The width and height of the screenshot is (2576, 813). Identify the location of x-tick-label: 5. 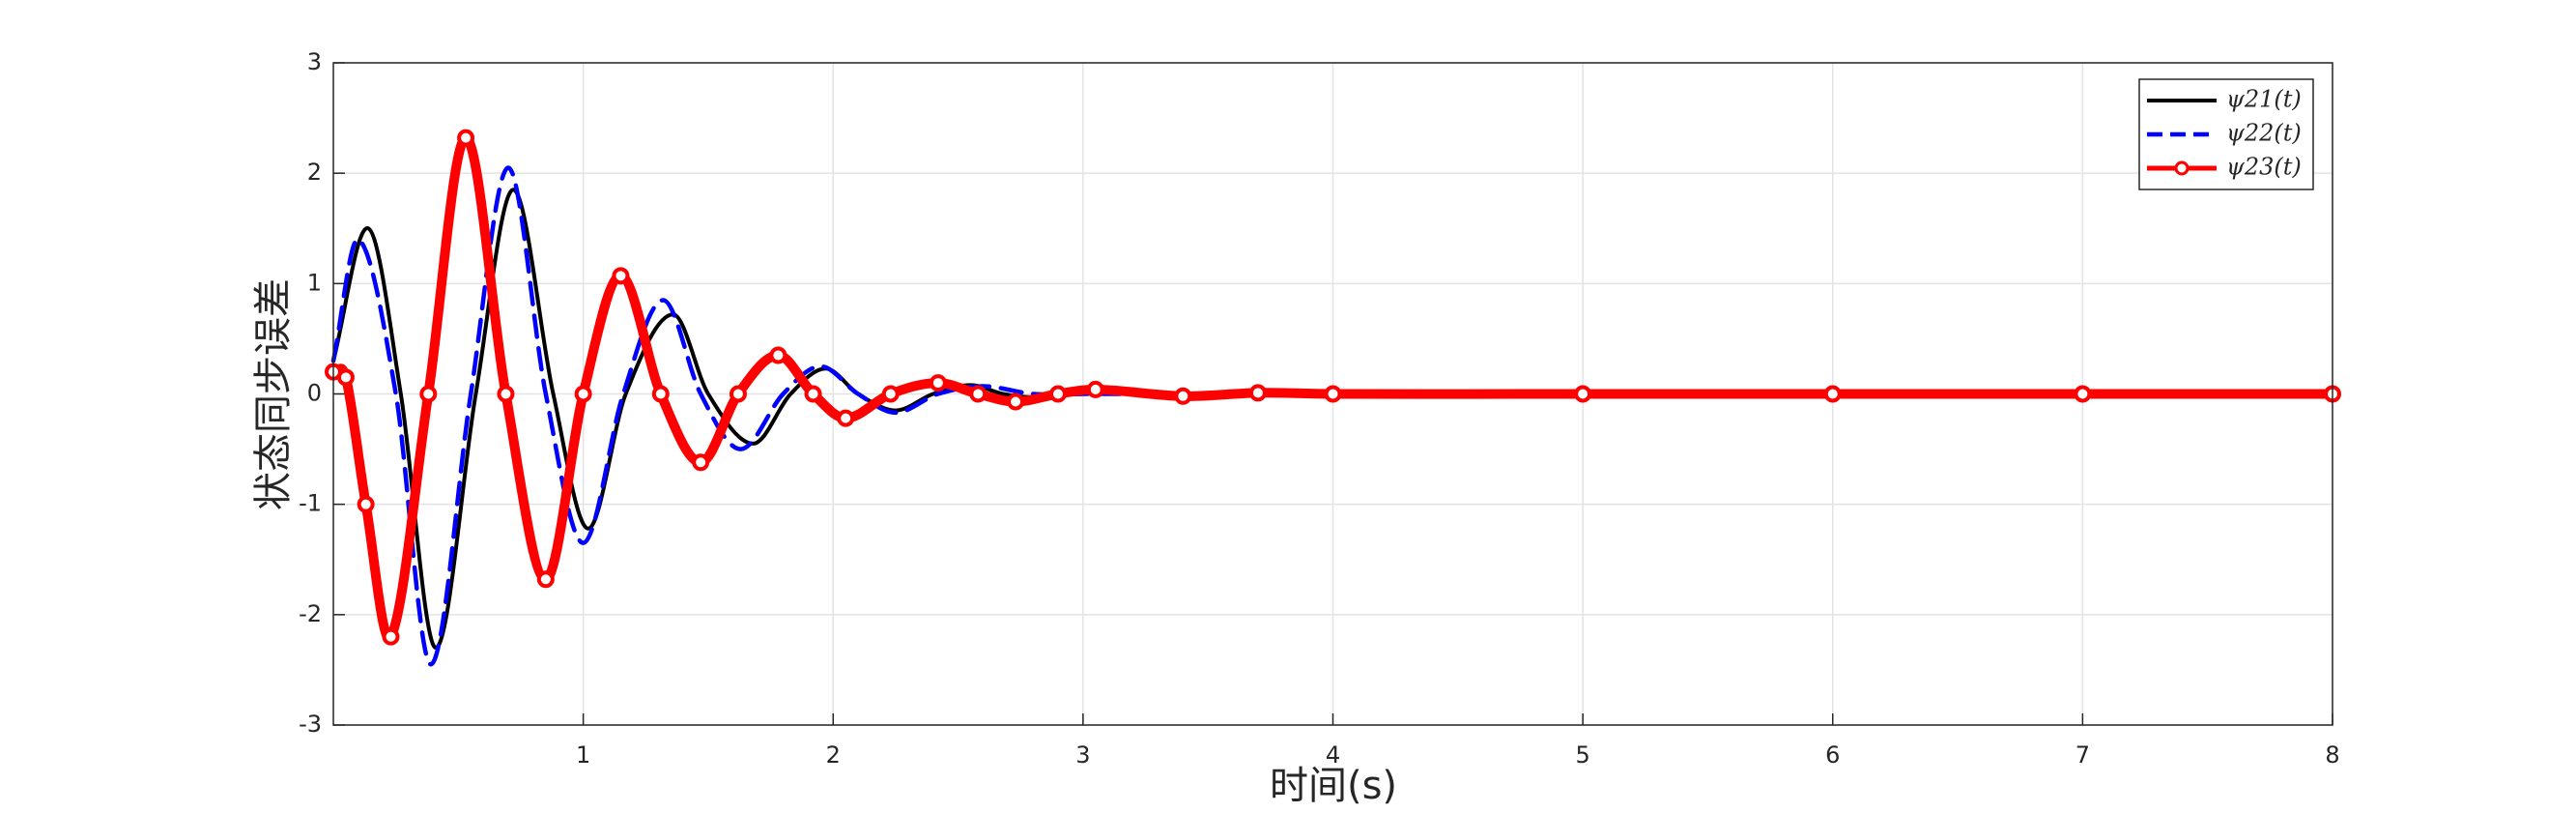
(1582, 755).